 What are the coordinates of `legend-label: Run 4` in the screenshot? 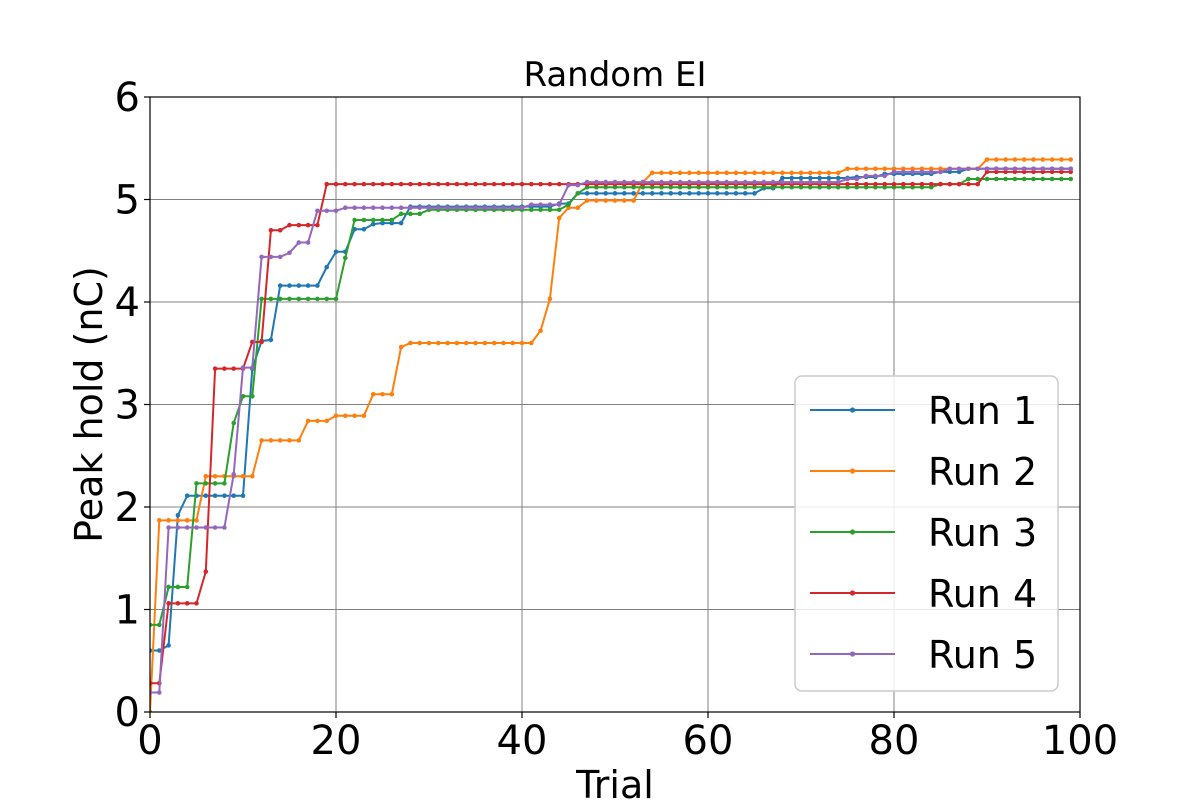 It's located at (982, 594).